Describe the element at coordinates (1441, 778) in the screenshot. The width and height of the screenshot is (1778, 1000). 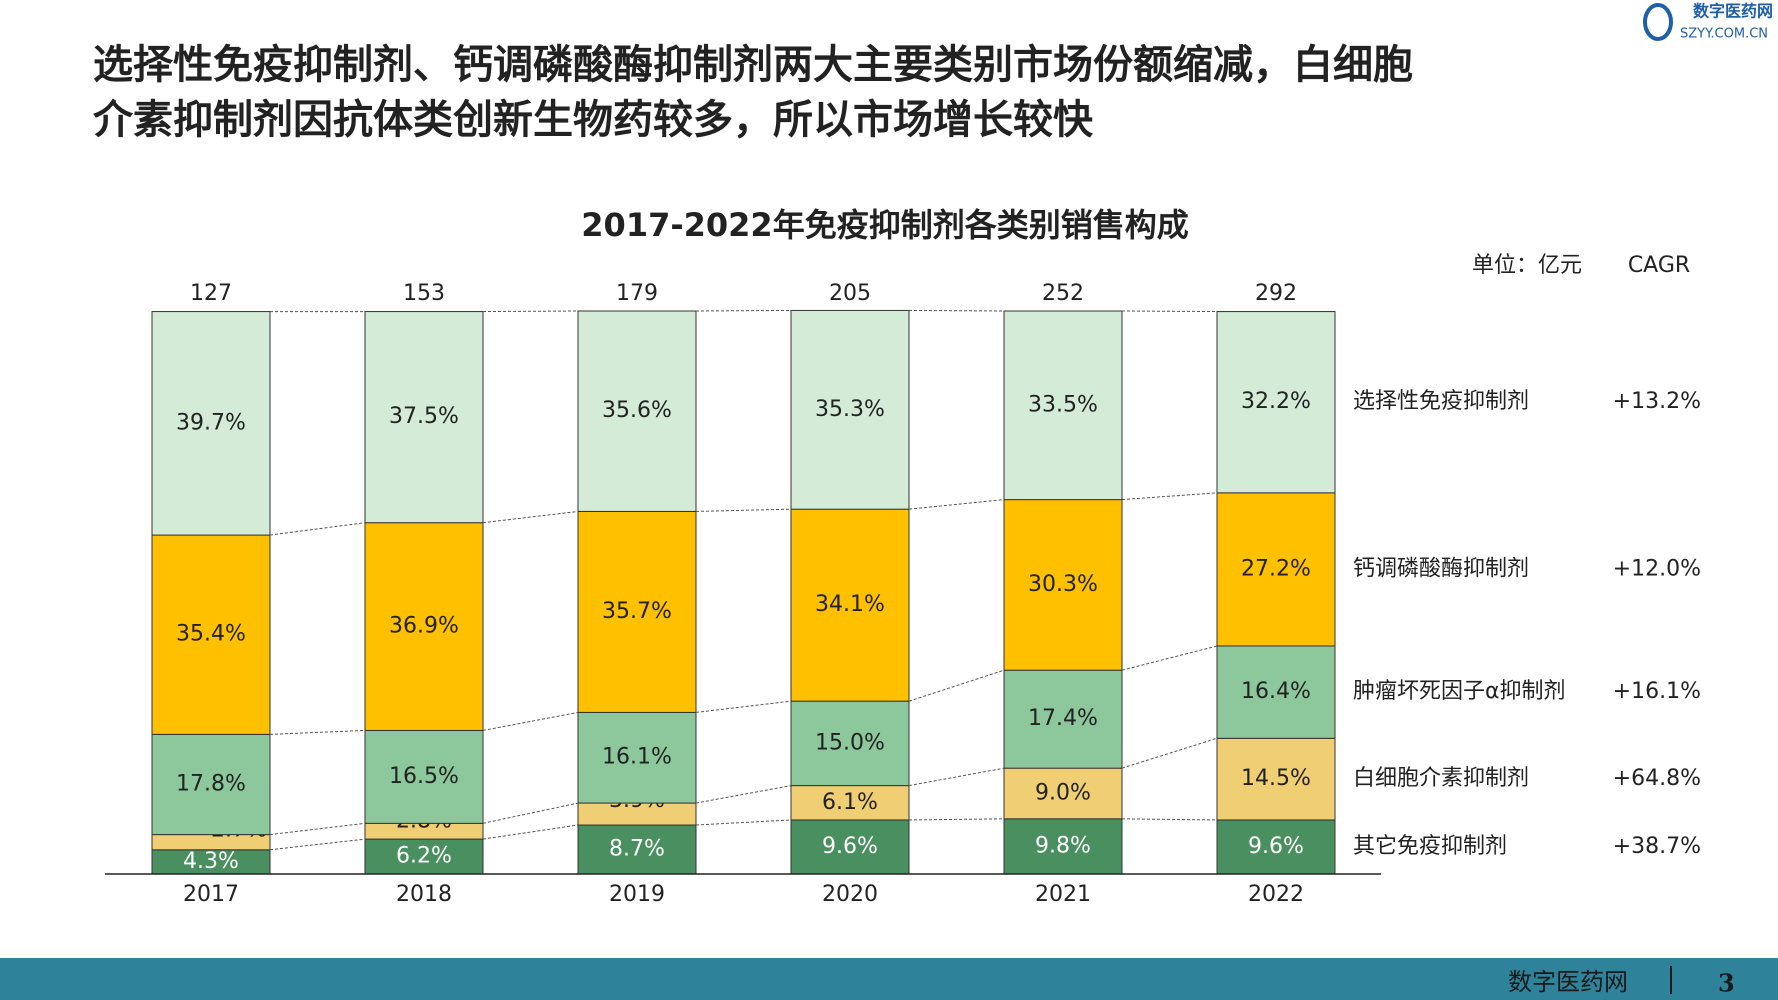
I see `legend-name: 白细胞介素抑制剂` at that location.